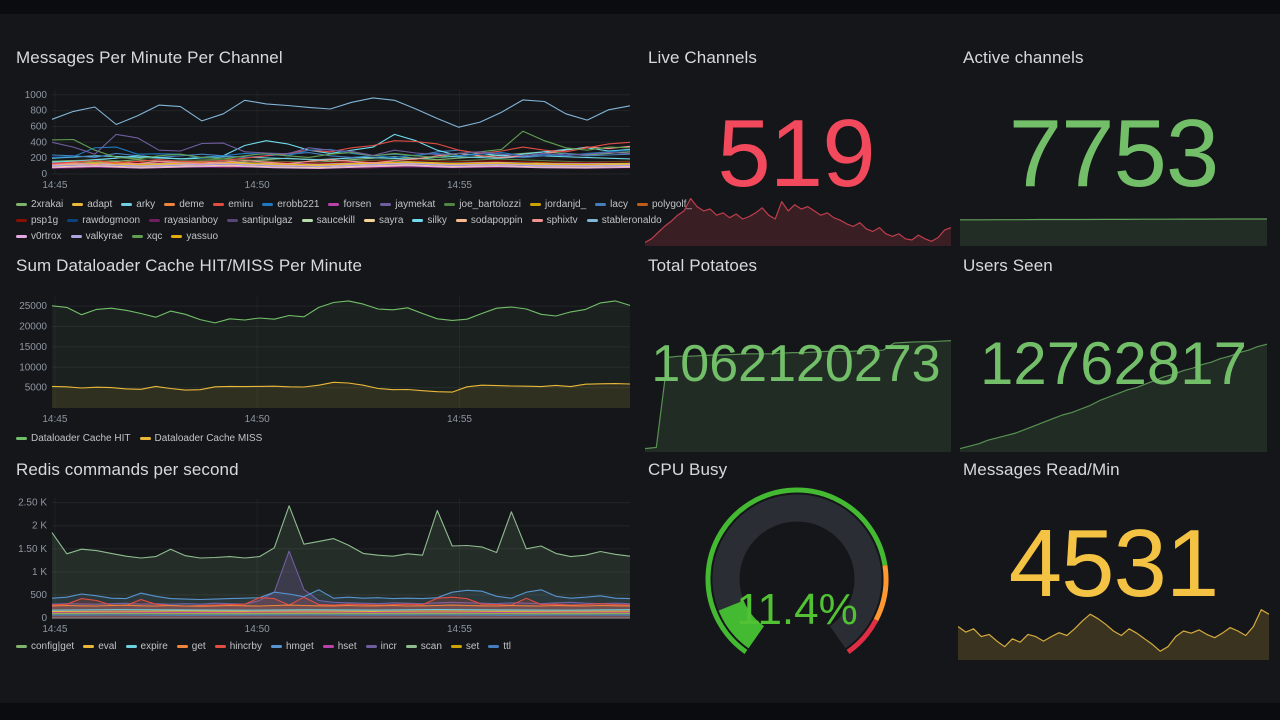 This screenshot has height=720, width=1280. What do you see at coordinates (703, 265) in the screenshot?
I see `panel-title: Total Potatoes` at bounding box center [703, 265].